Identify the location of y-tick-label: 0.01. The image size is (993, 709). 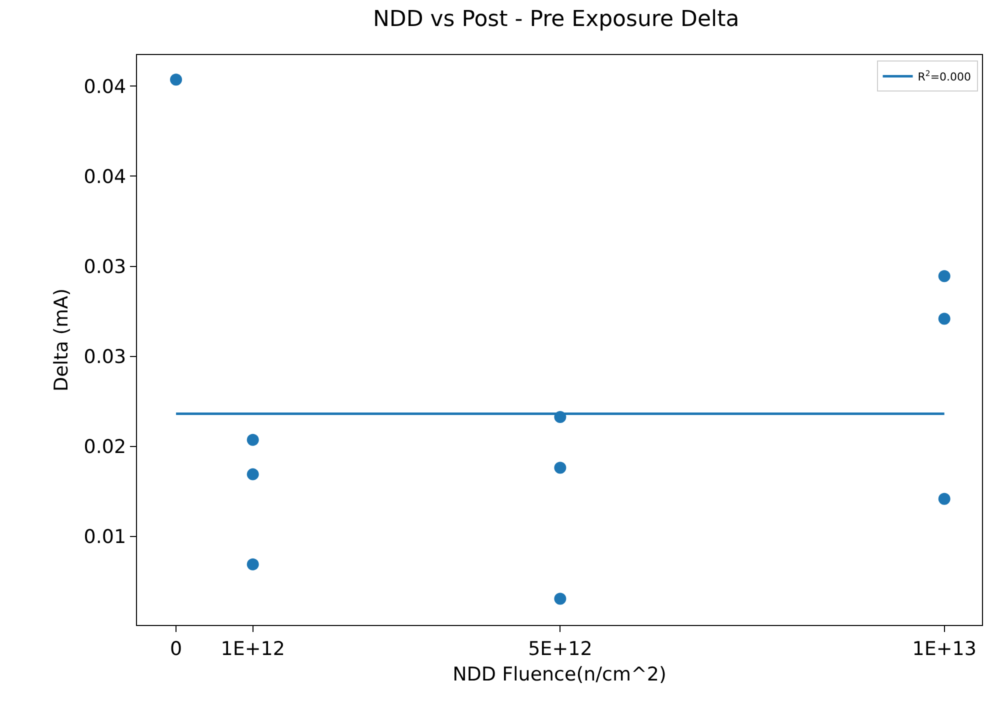
(105, 537).